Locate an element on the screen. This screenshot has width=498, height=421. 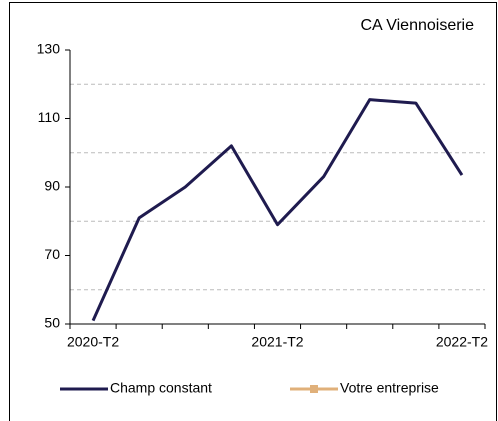
x-tick-label: 2020-T2 is located at coordinates (93, 342).